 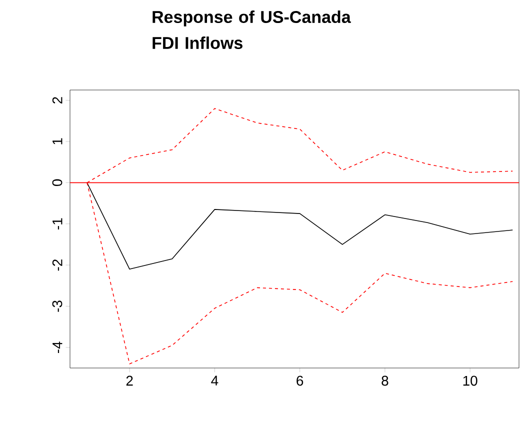 I want to click on y-tick-label: -2, so click(x=57, y=265).